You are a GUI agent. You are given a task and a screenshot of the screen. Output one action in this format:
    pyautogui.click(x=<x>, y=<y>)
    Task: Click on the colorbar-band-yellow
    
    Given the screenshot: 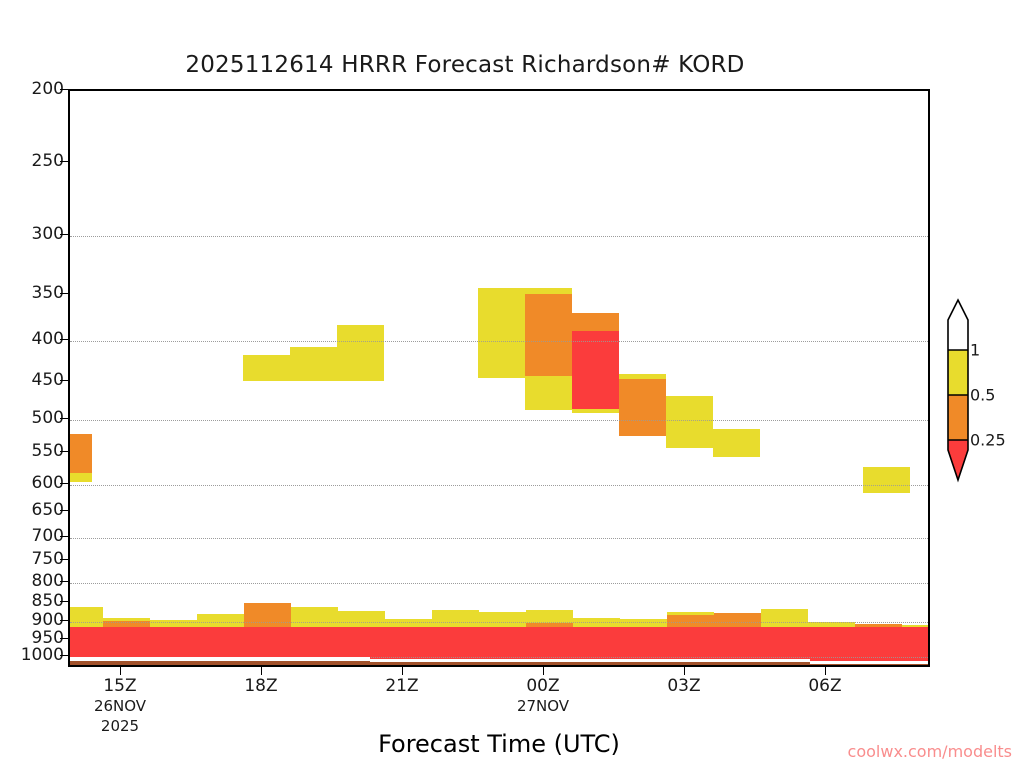 What is the action you would take?
    pyautogui.click(x=958, y=372)
    